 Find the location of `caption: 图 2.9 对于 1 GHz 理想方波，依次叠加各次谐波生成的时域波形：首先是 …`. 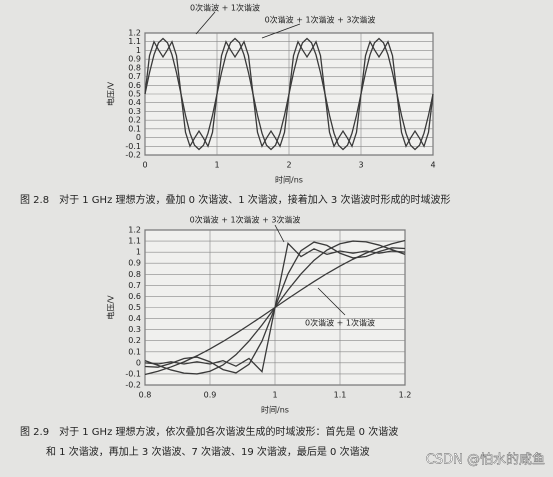

caption: 图 2.9 对于 1 GHz 理想方波，依次叠加各次谐波生成的时域波形：首先是 … is located at coordinates (209, 431).